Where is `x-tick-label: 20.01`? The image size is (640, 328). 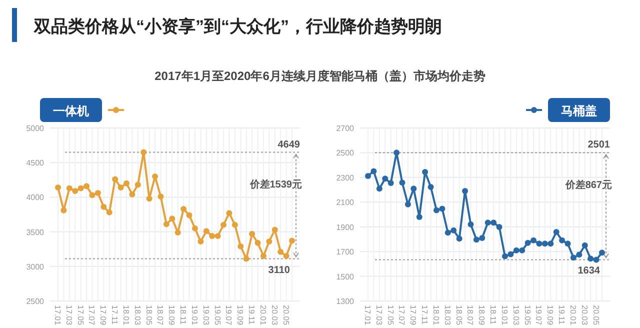 x-tick-label: 20.01 is located at coordinates (263, 315).